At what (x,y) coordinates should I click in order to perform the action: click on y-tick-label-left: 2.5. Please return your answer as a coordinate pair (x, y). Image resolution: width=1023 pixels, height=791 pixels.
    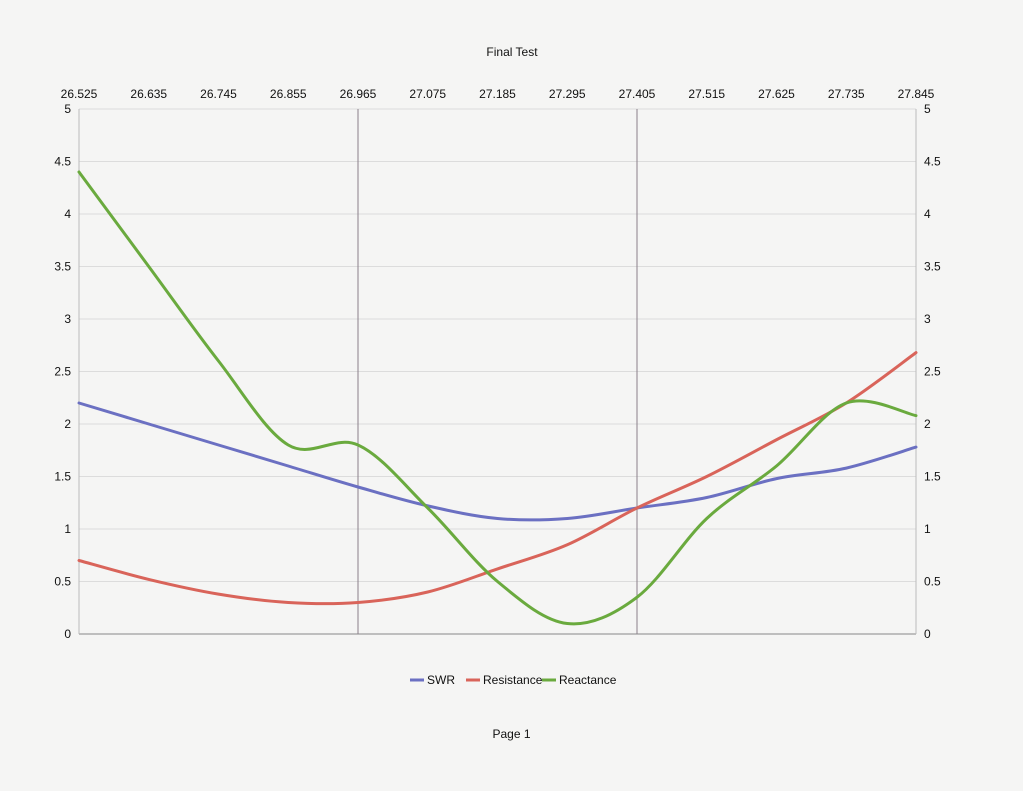
    Looking at the image, I should click on (62, 372).